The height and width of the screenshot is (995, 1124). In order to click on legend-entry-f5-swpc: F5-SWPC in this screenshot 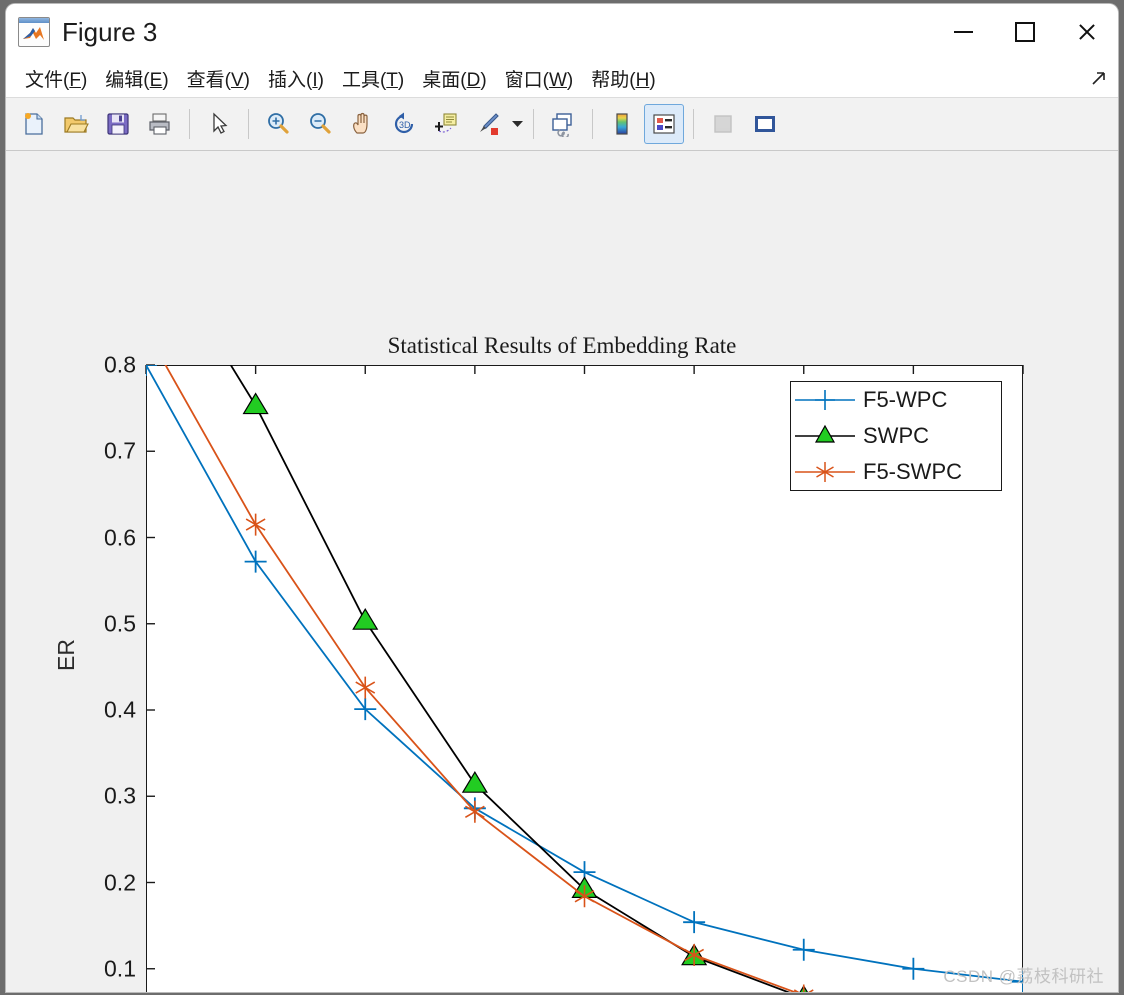, I will do `click(896, 472)`.